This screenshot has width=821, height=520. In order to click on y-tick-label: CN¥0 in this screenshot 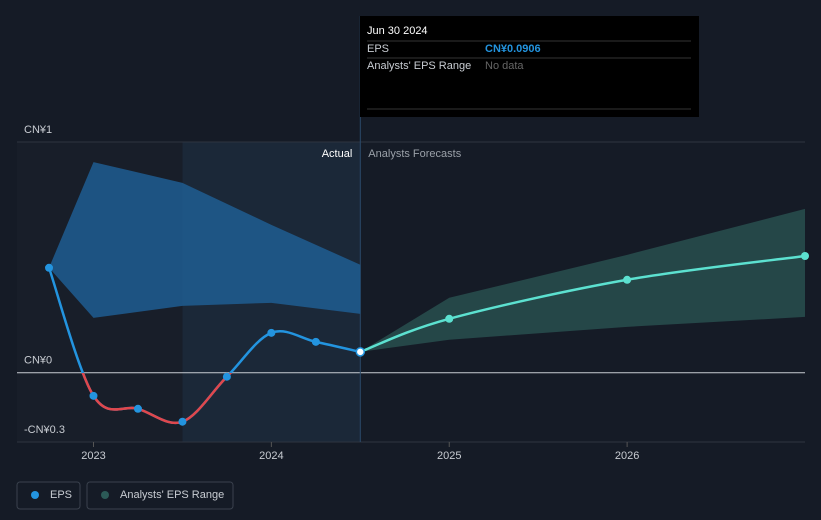, I will do `click(38, 361)`.